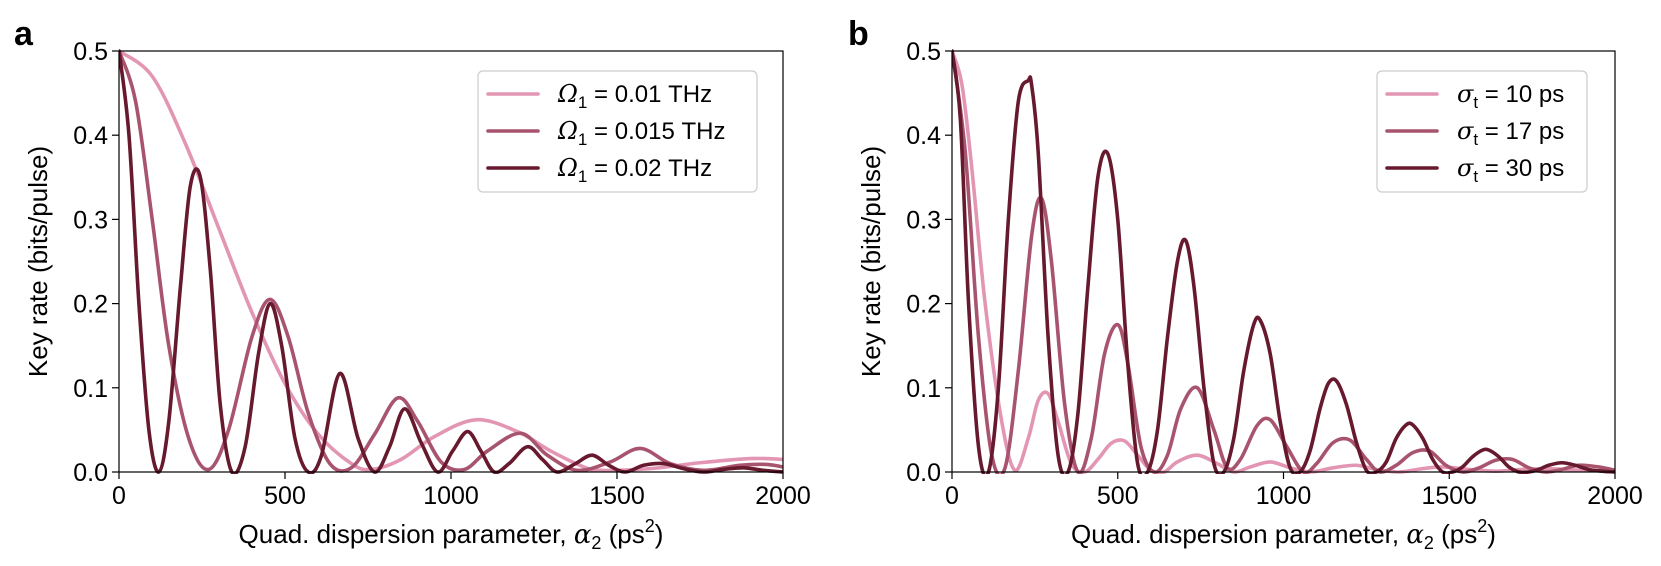 This screenshot has width=1661, height=566. I want to click on legend-entry-2: σt = 17 ps, so click(1510, 133).